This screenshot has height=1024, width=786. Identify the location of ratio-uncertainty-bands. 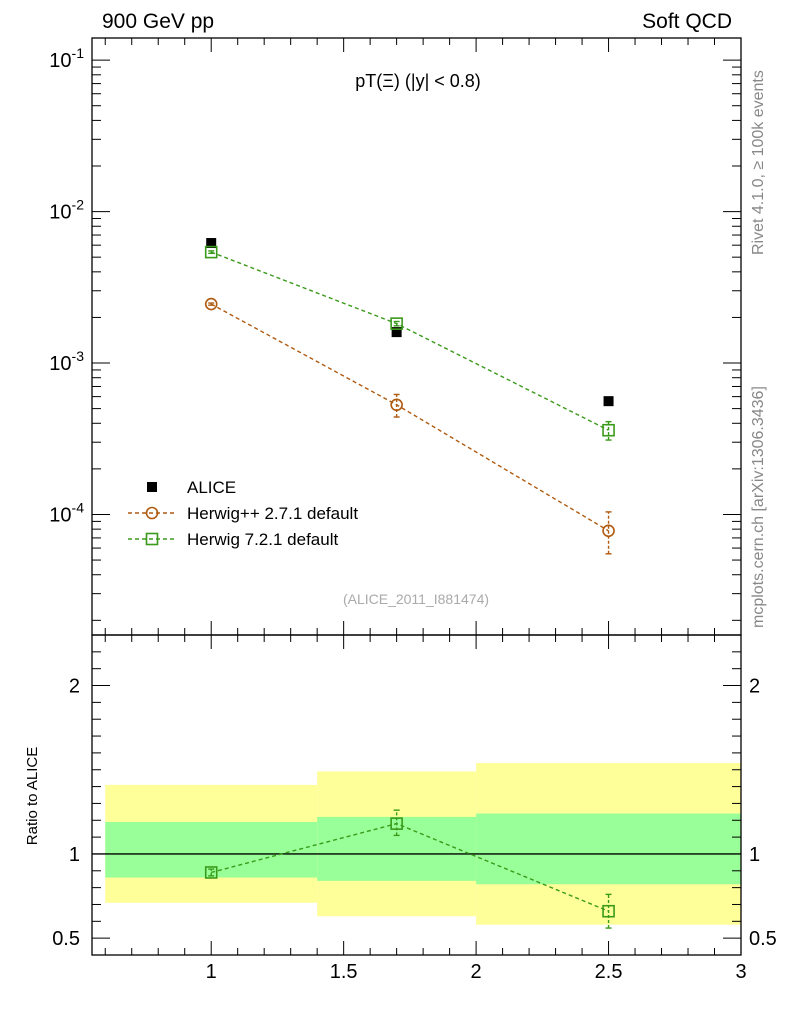
(416, 844).